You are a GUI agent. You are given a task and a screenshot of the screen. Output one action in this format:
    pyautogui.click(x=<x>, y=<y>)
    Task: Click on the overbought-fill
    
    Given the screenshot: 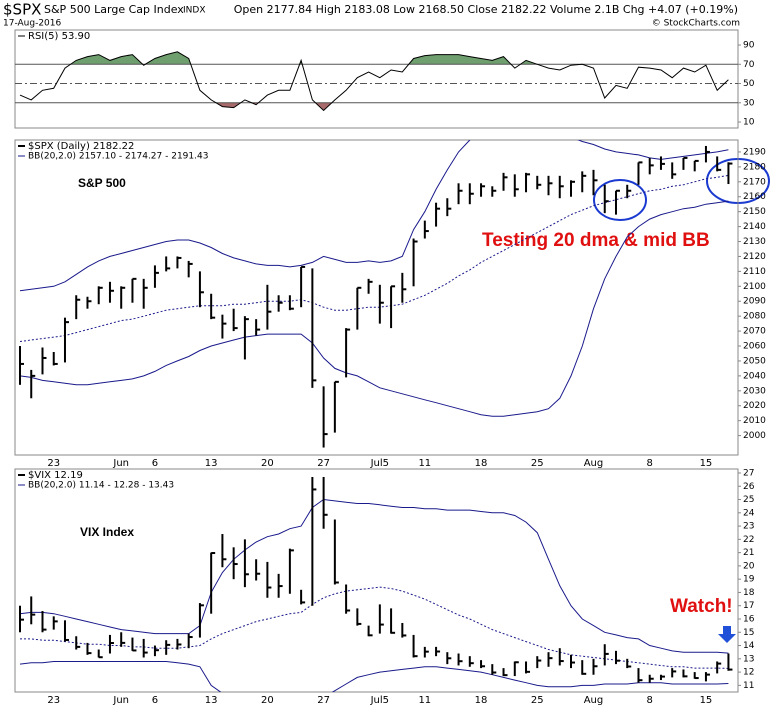 What is the action you would take?
    pyautogui.click(x=374, y=58)
    